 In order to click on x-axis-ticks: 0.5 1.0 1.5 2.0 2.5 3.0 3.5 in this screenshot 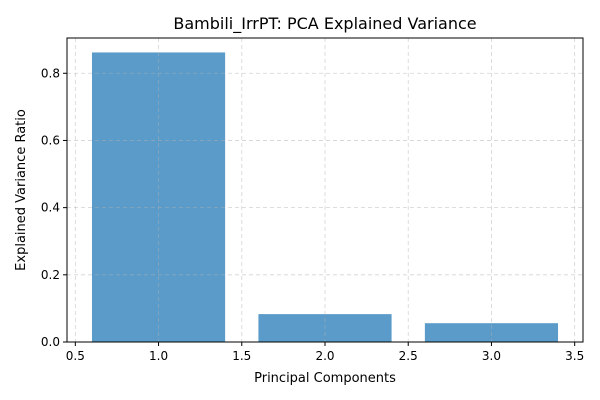, I will do `click(325, 352)`.